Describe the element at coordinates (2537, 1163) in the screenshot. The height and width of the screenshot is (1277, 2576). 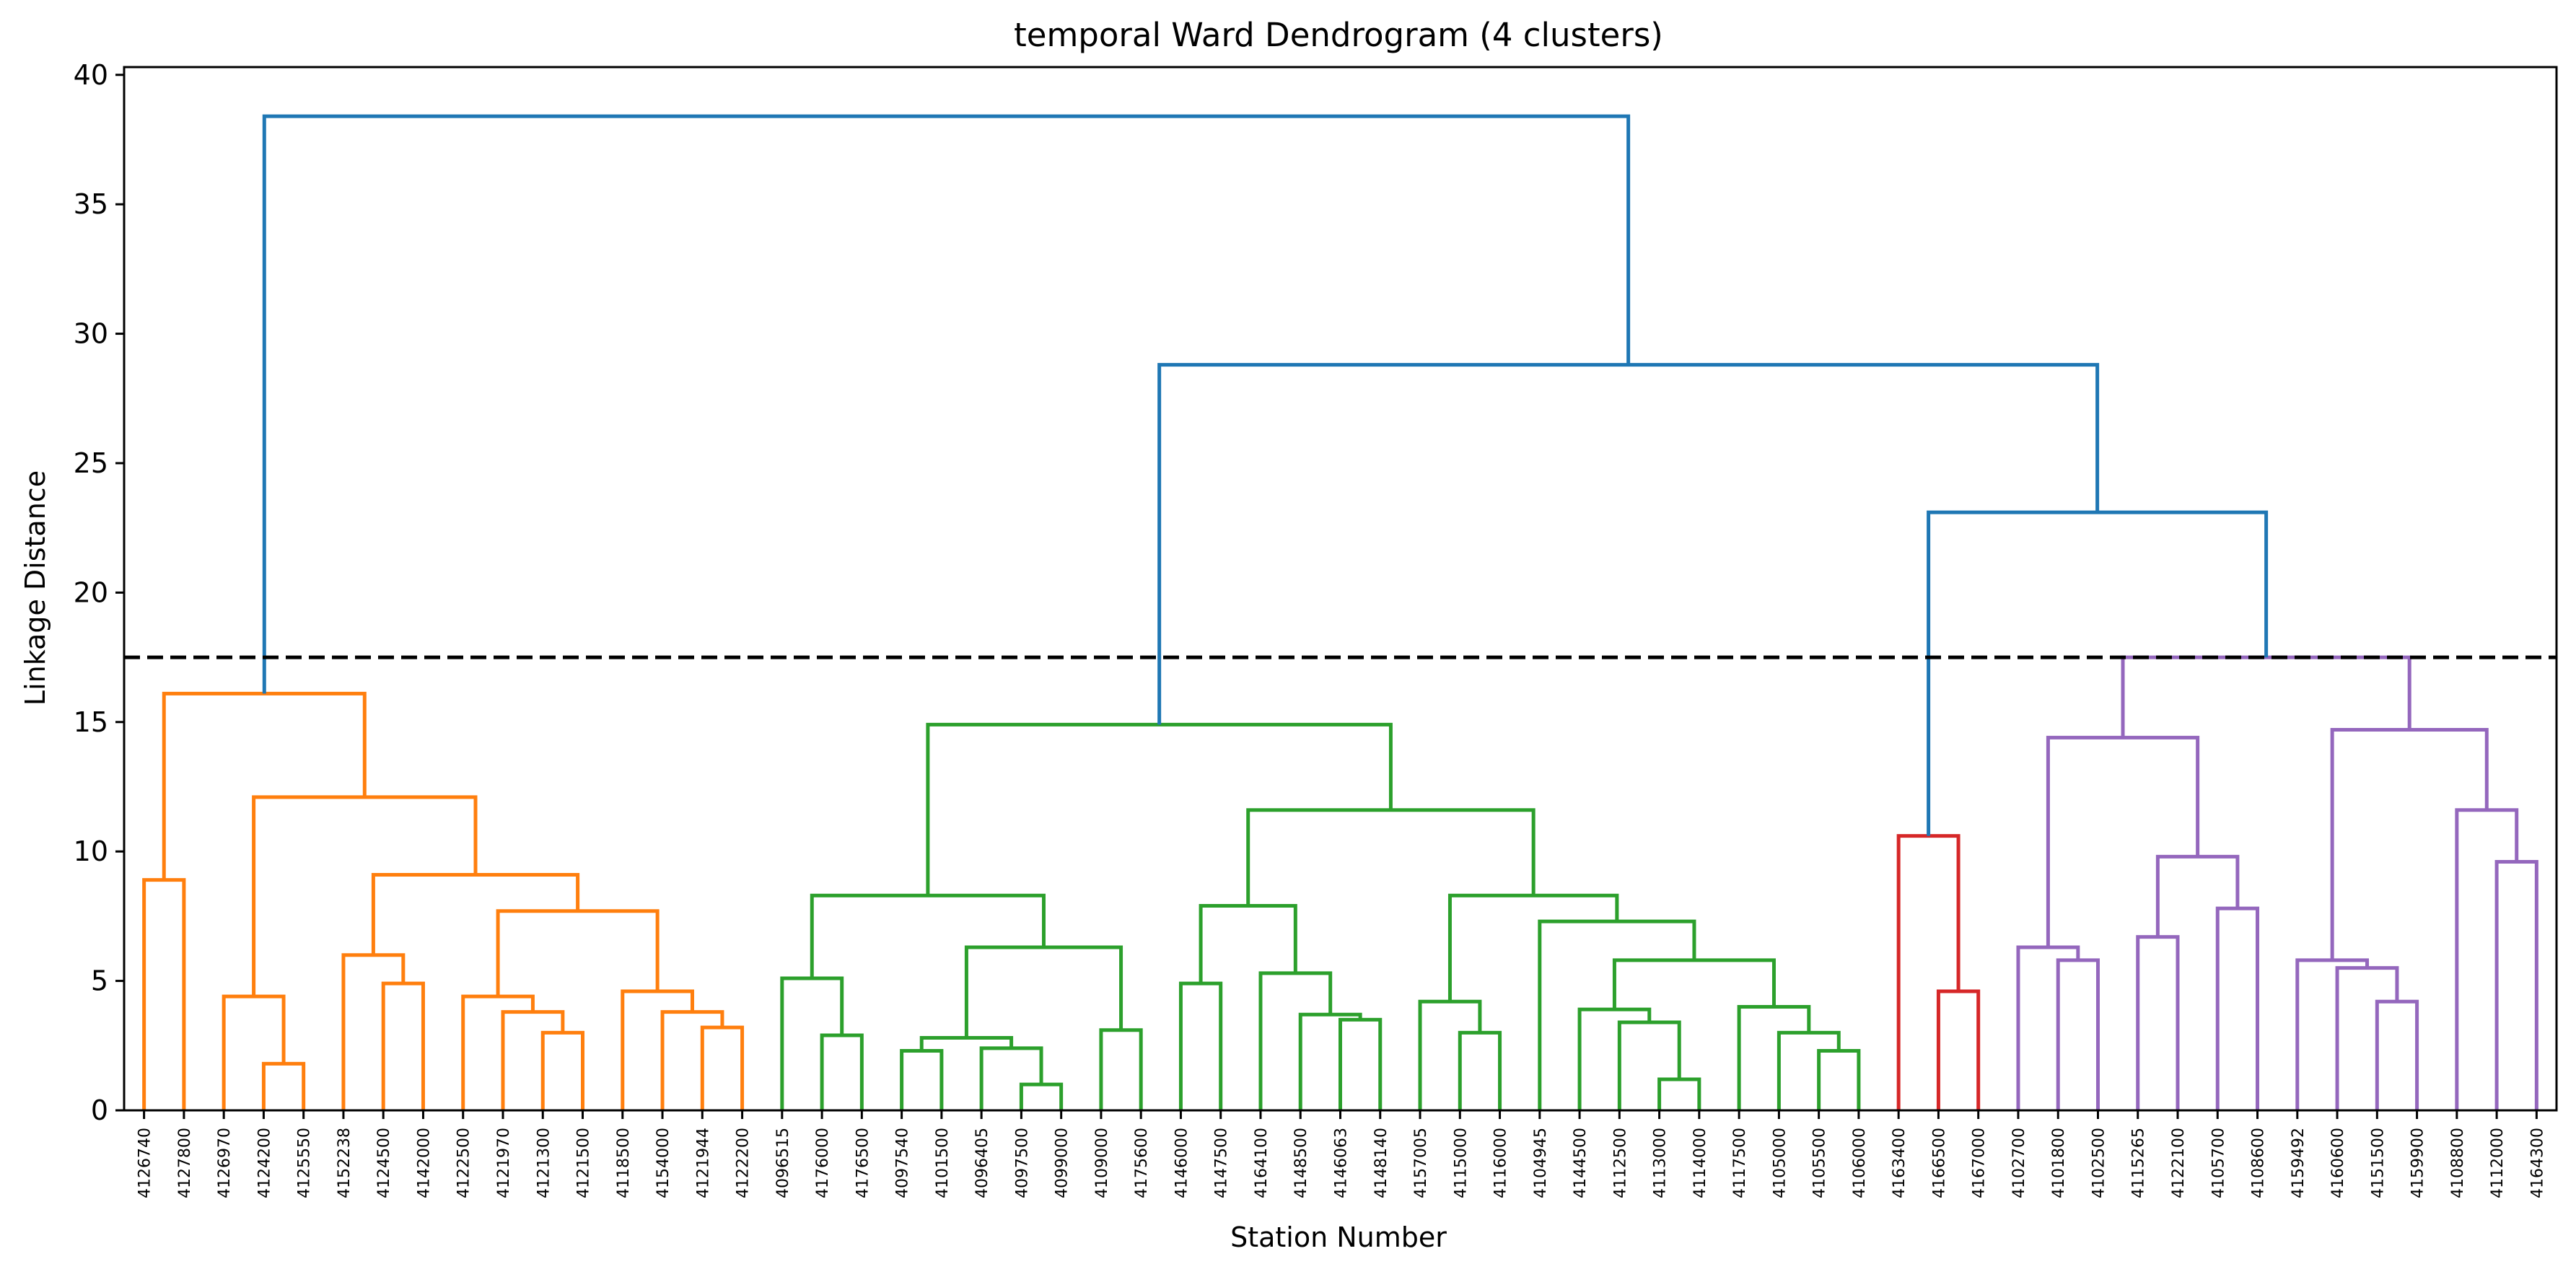
I see `x-tick-label: 4164300` at that location.